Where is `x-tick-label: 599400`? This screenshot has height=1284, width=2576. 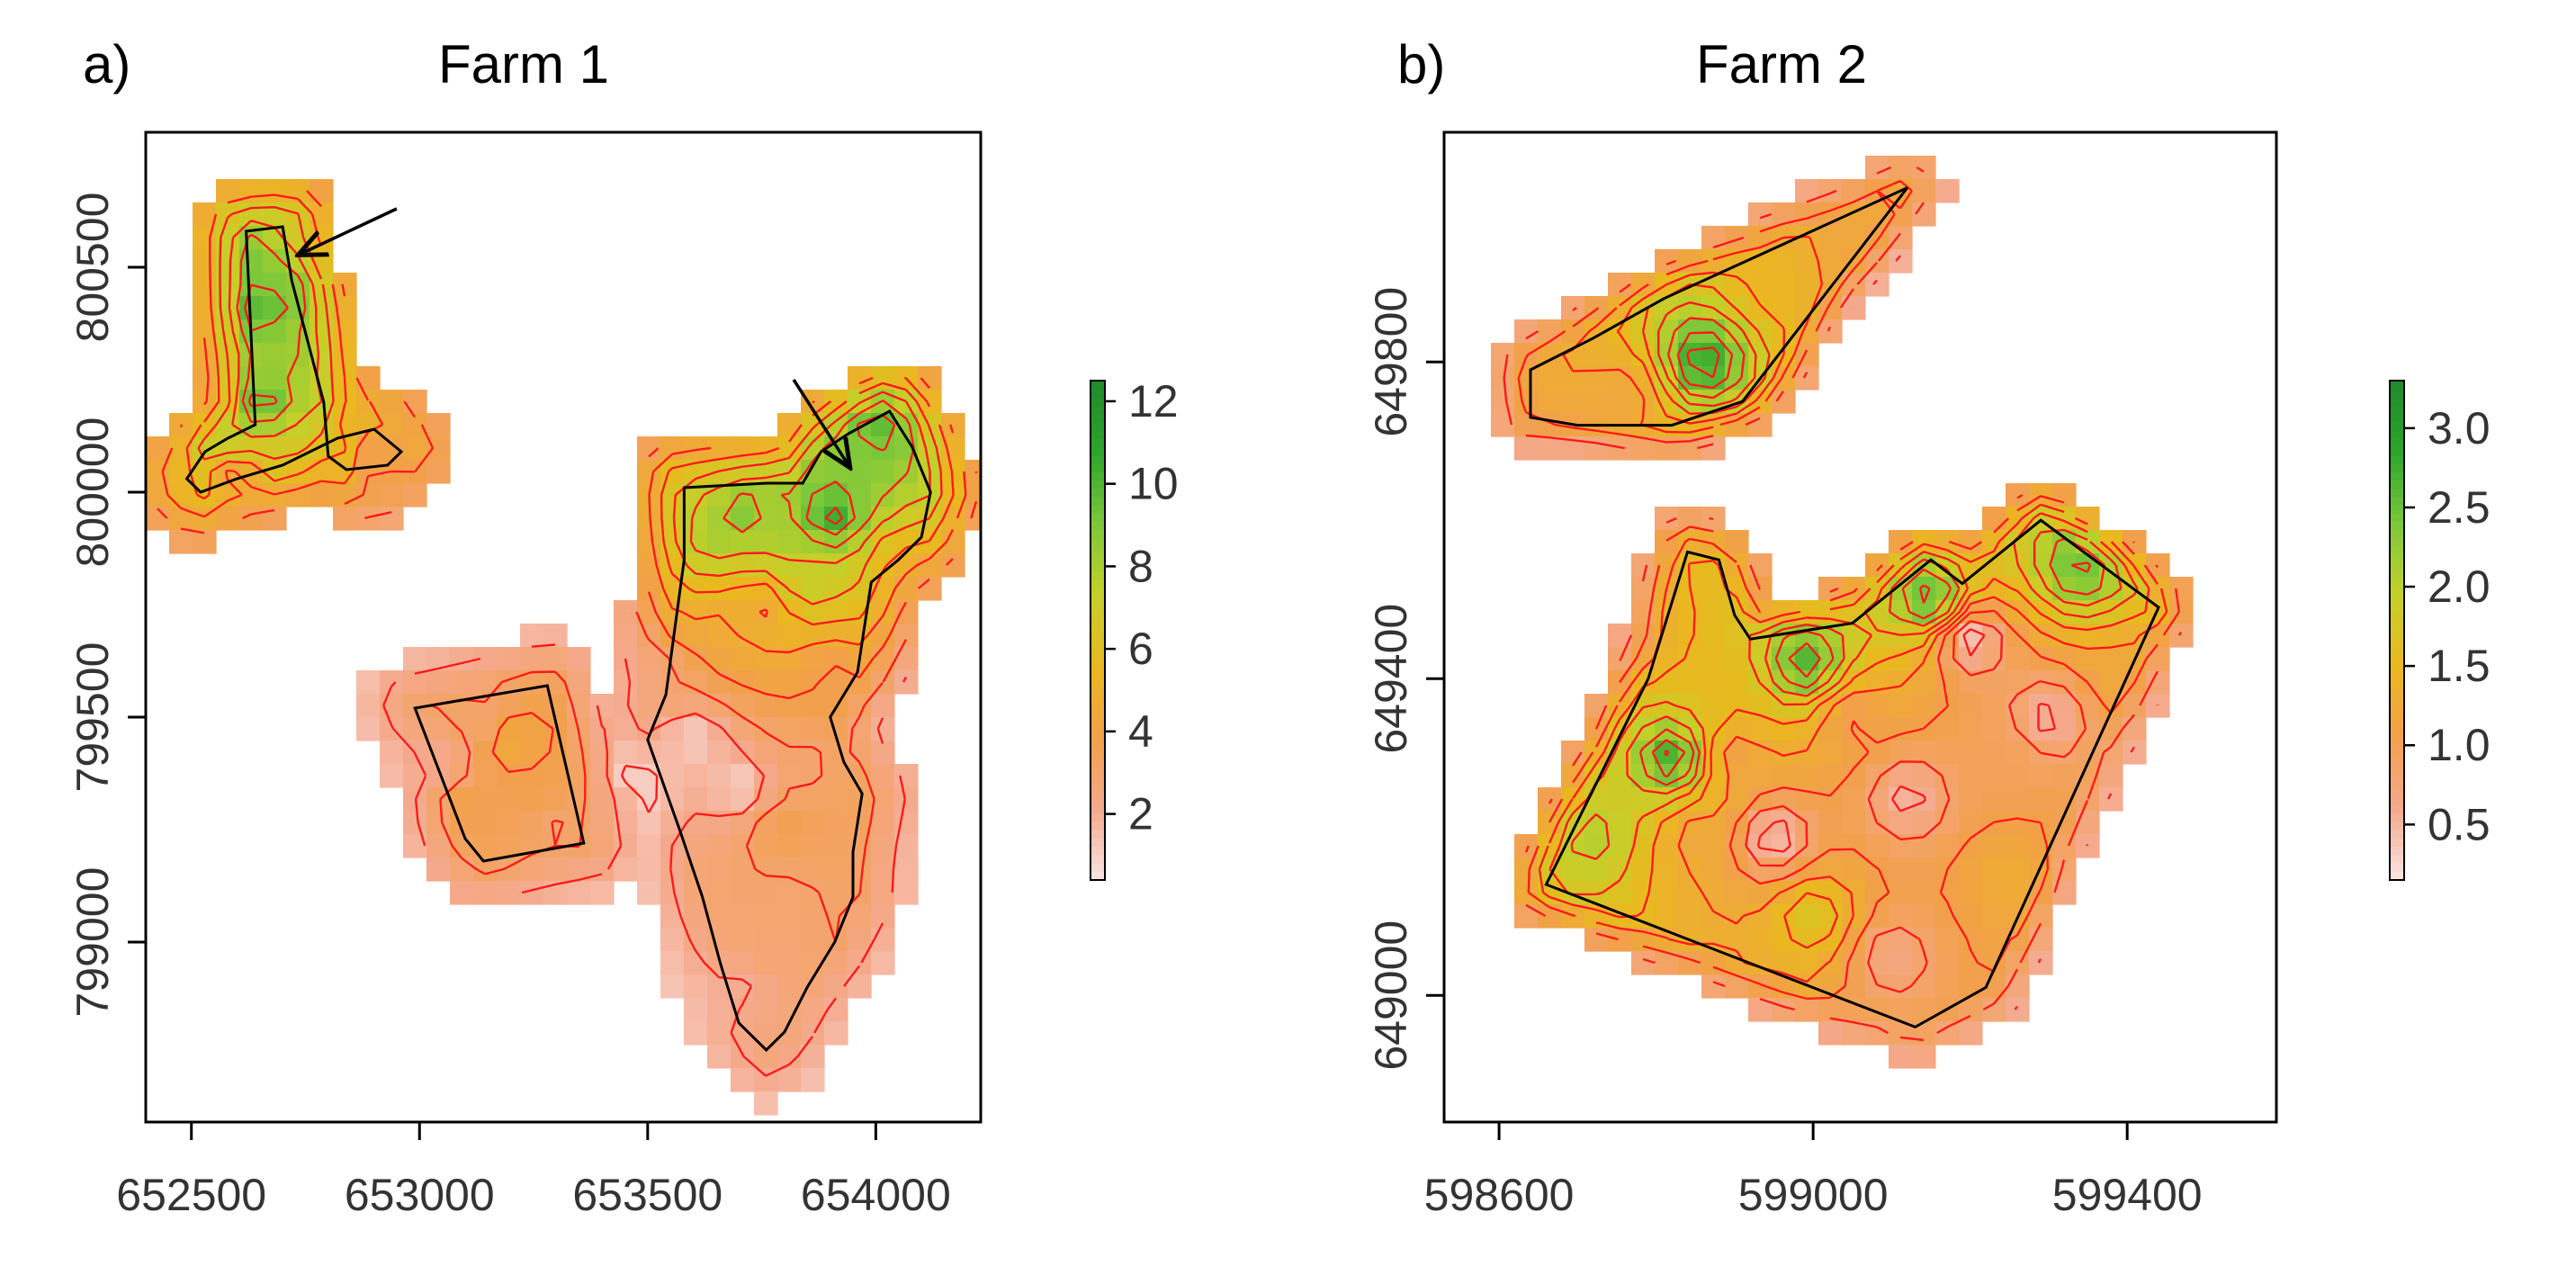
x-tick-label: 599400 is located at coordinates (2127, 1195).